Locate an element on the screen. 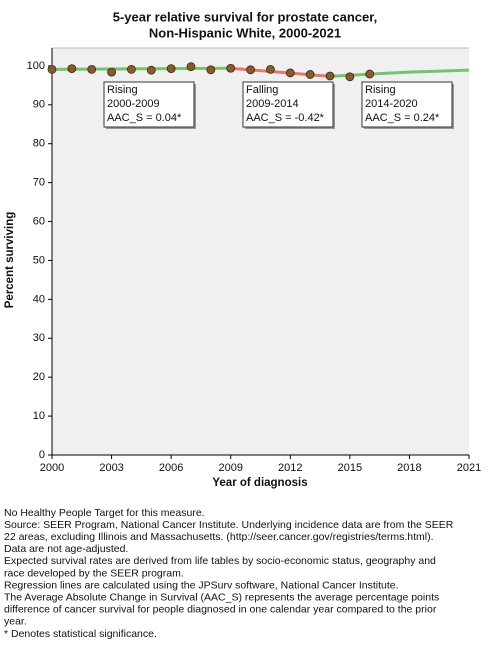 The width and height of the screenshot is (491, 646). trend-line is located at coordinates (141, 68).